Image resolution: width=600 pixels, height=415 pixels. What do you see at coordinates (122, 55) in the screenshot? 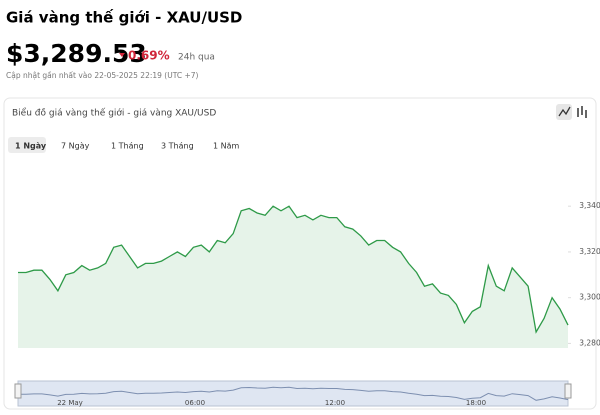
I see `down-arrow` at bounding box center [122, 55].